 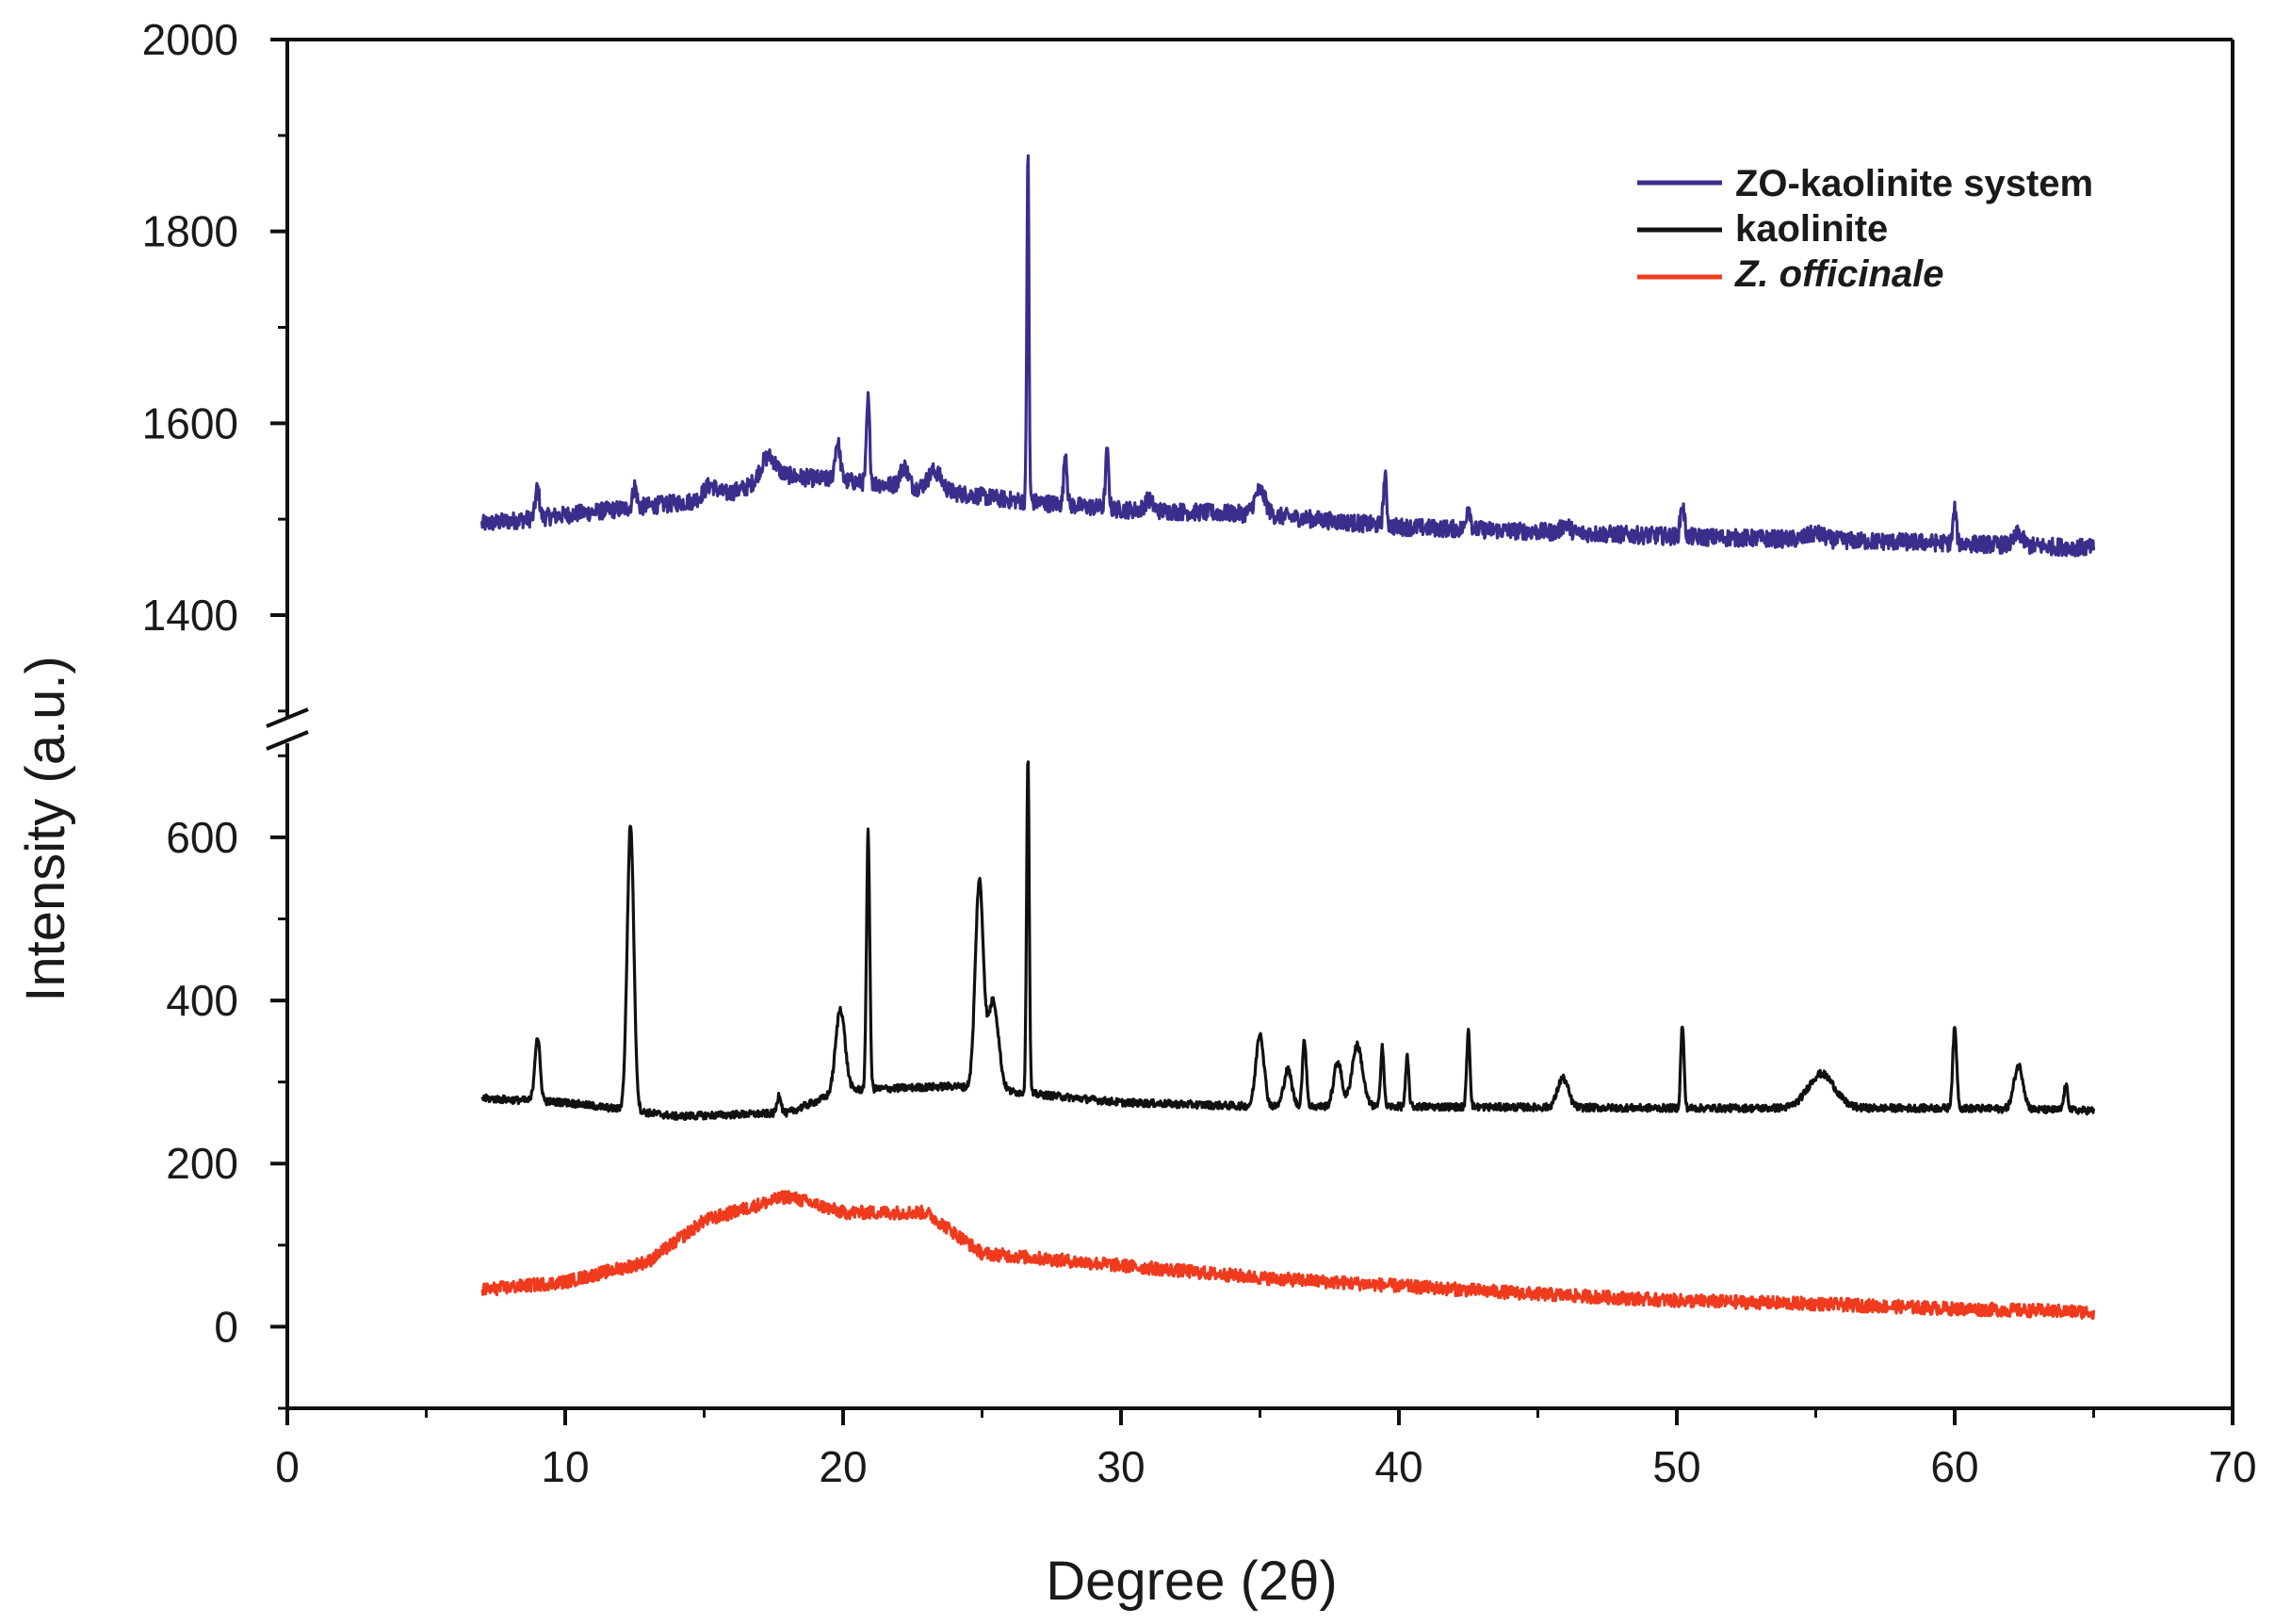 I want to click on x-tick-label-40: 40, so click(x=1398, y=1466).